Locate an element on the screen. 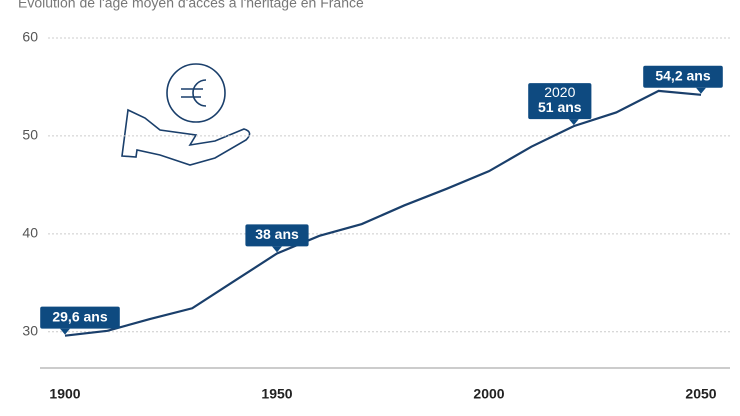  y-tick-label: 60 is located at coordinates (30, 37).